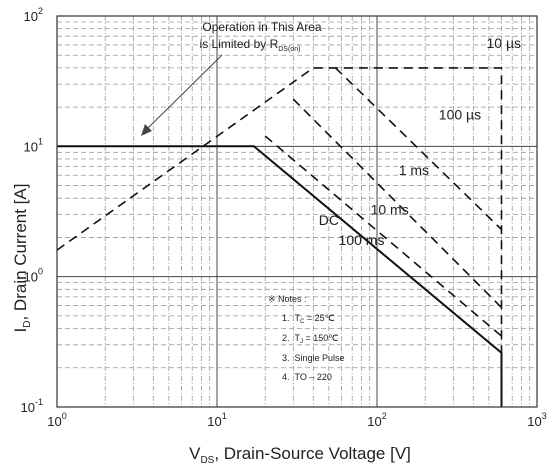 Image resolution: width=547 pixels, height=471 pixels. What do you see at coordinates (504, 43) in the screenshot?
I see `curve-label: 10 µs` at bounding box center [504, 43].